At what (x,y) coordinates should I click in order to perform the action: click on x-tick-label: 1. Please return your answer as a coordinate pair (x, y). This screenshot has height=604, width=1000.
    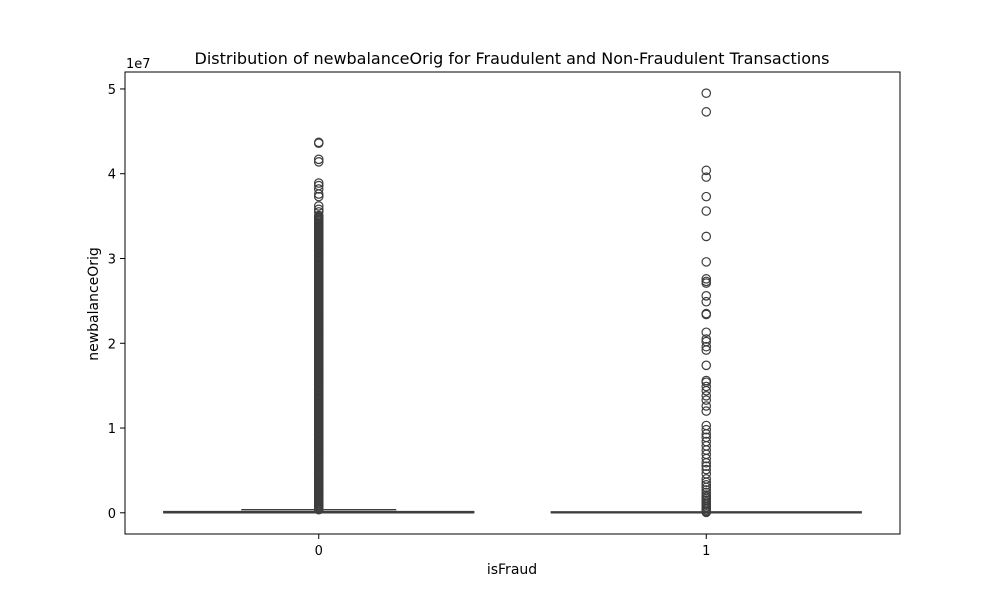
    Looking at the image, I should click on (706, 551).